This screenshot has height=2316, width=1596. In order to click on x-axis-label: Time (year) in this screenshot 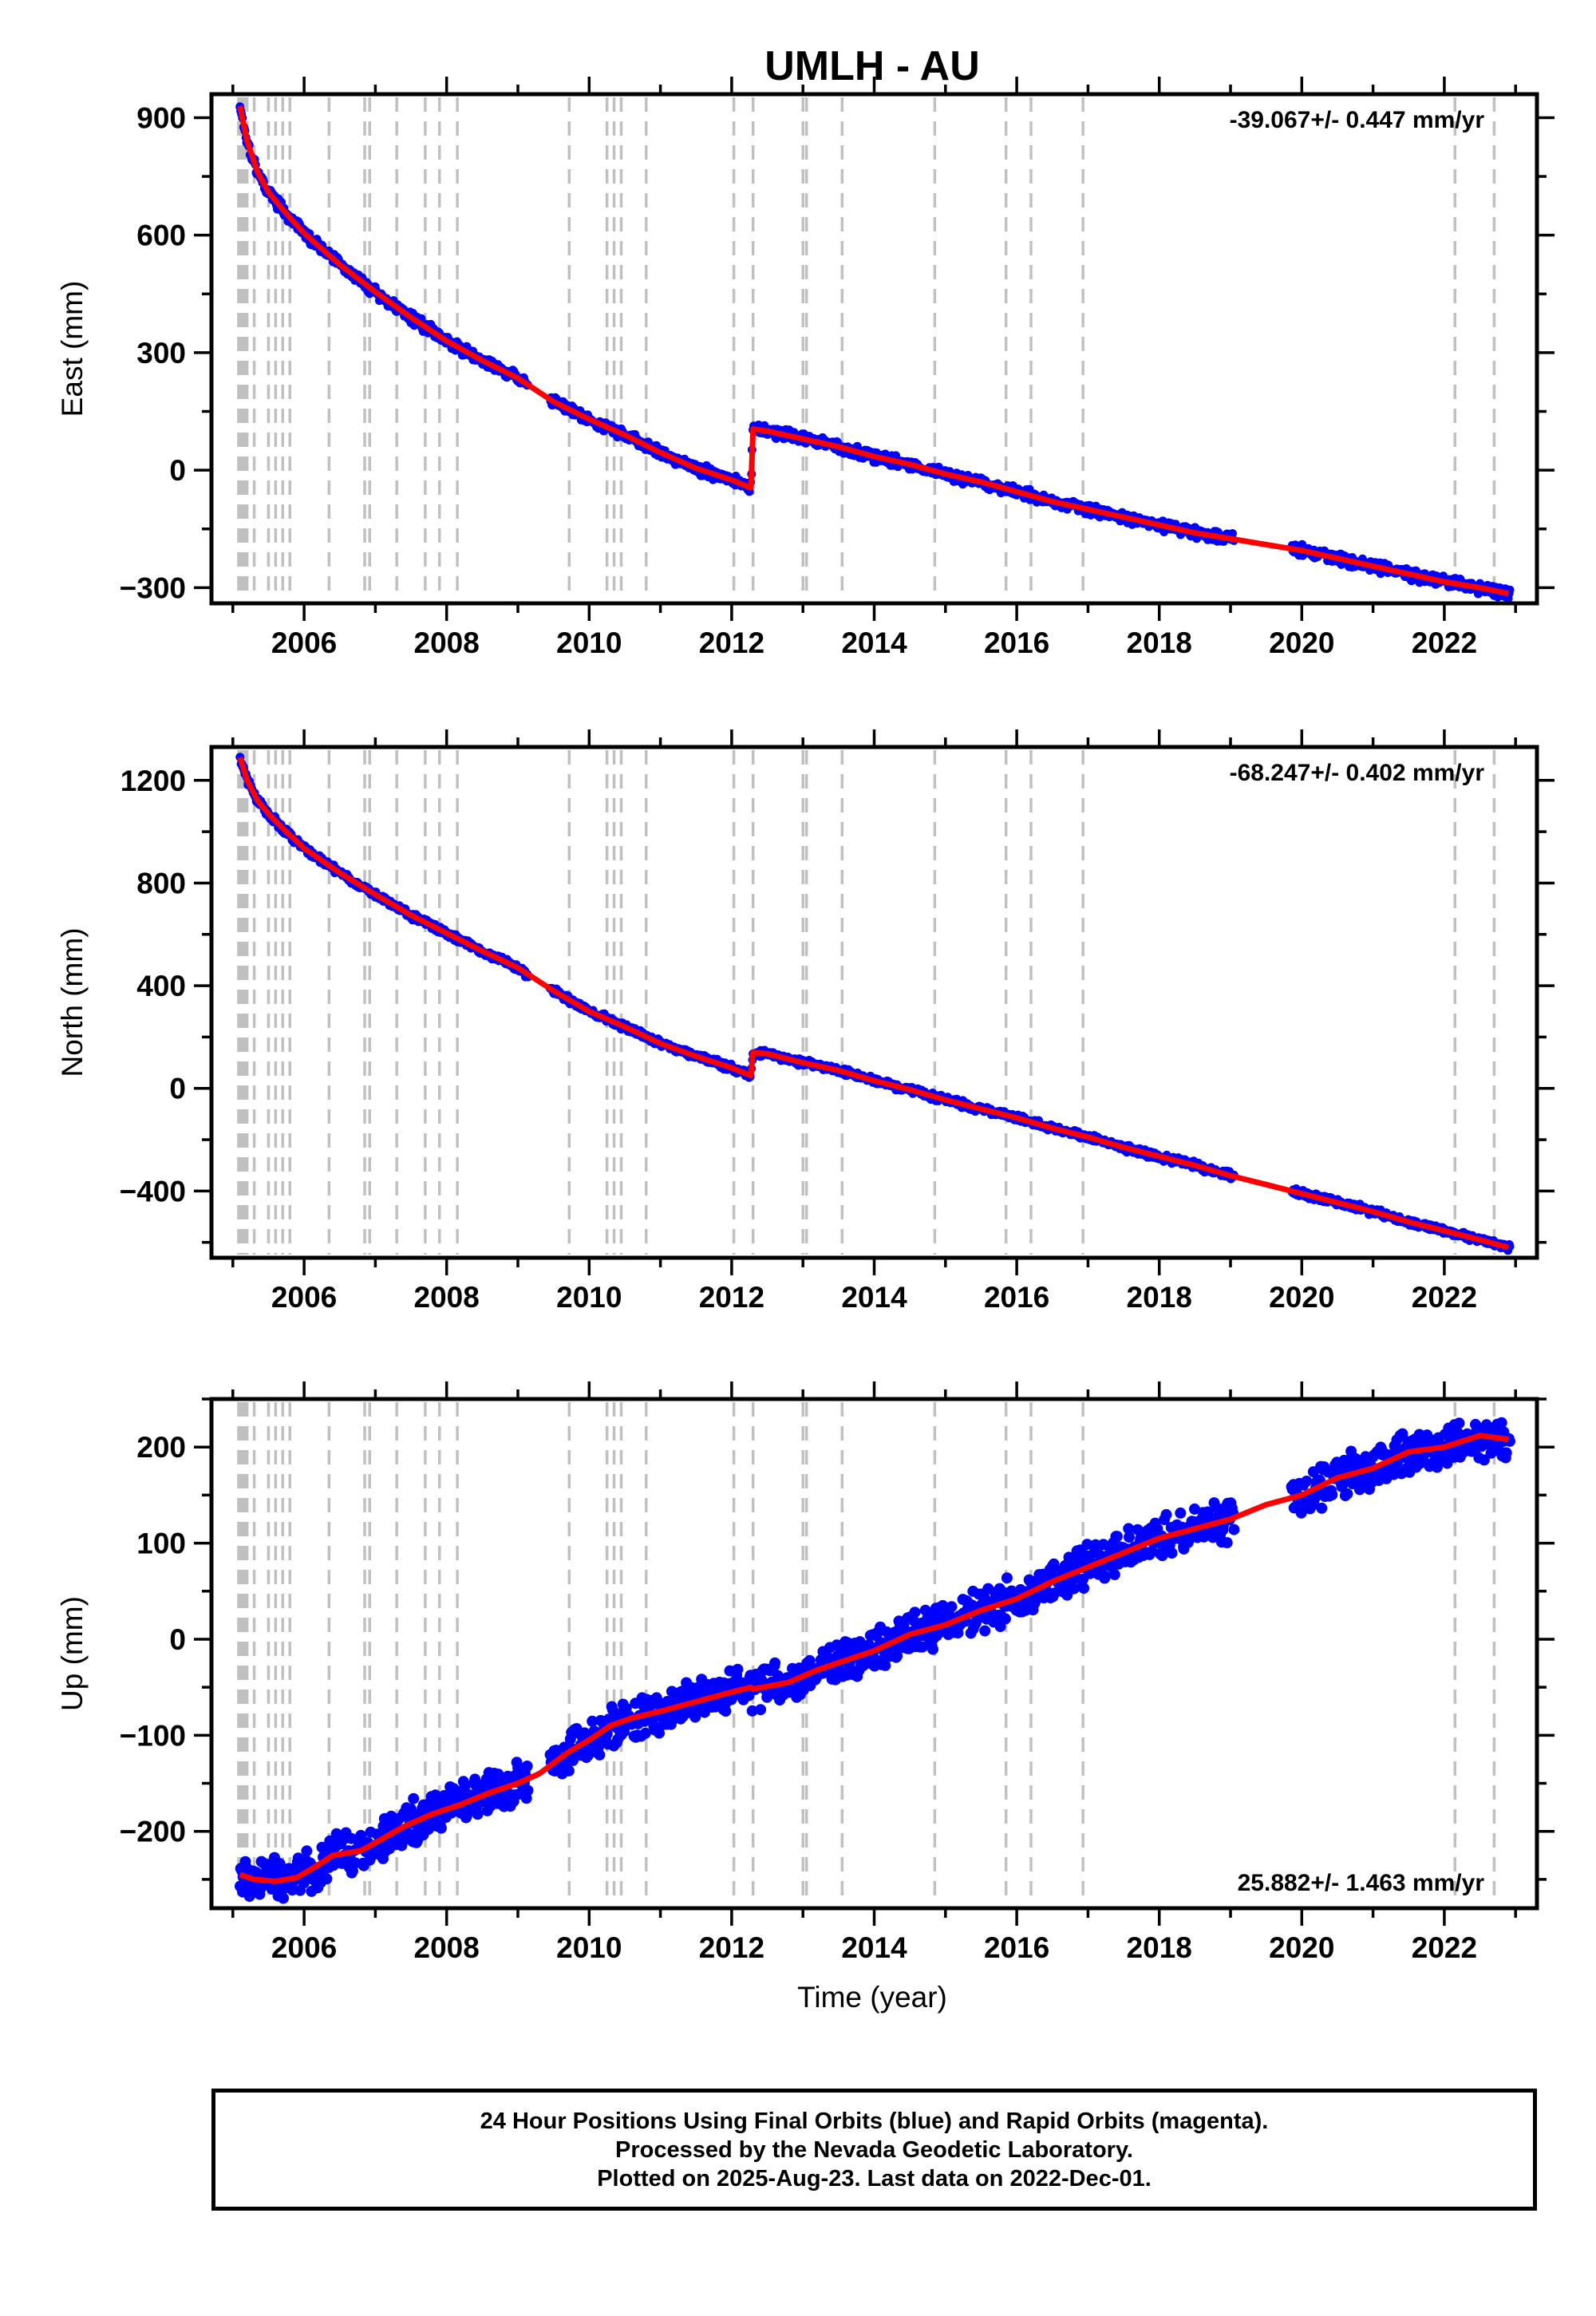, I will do `click(872, 1997)`.